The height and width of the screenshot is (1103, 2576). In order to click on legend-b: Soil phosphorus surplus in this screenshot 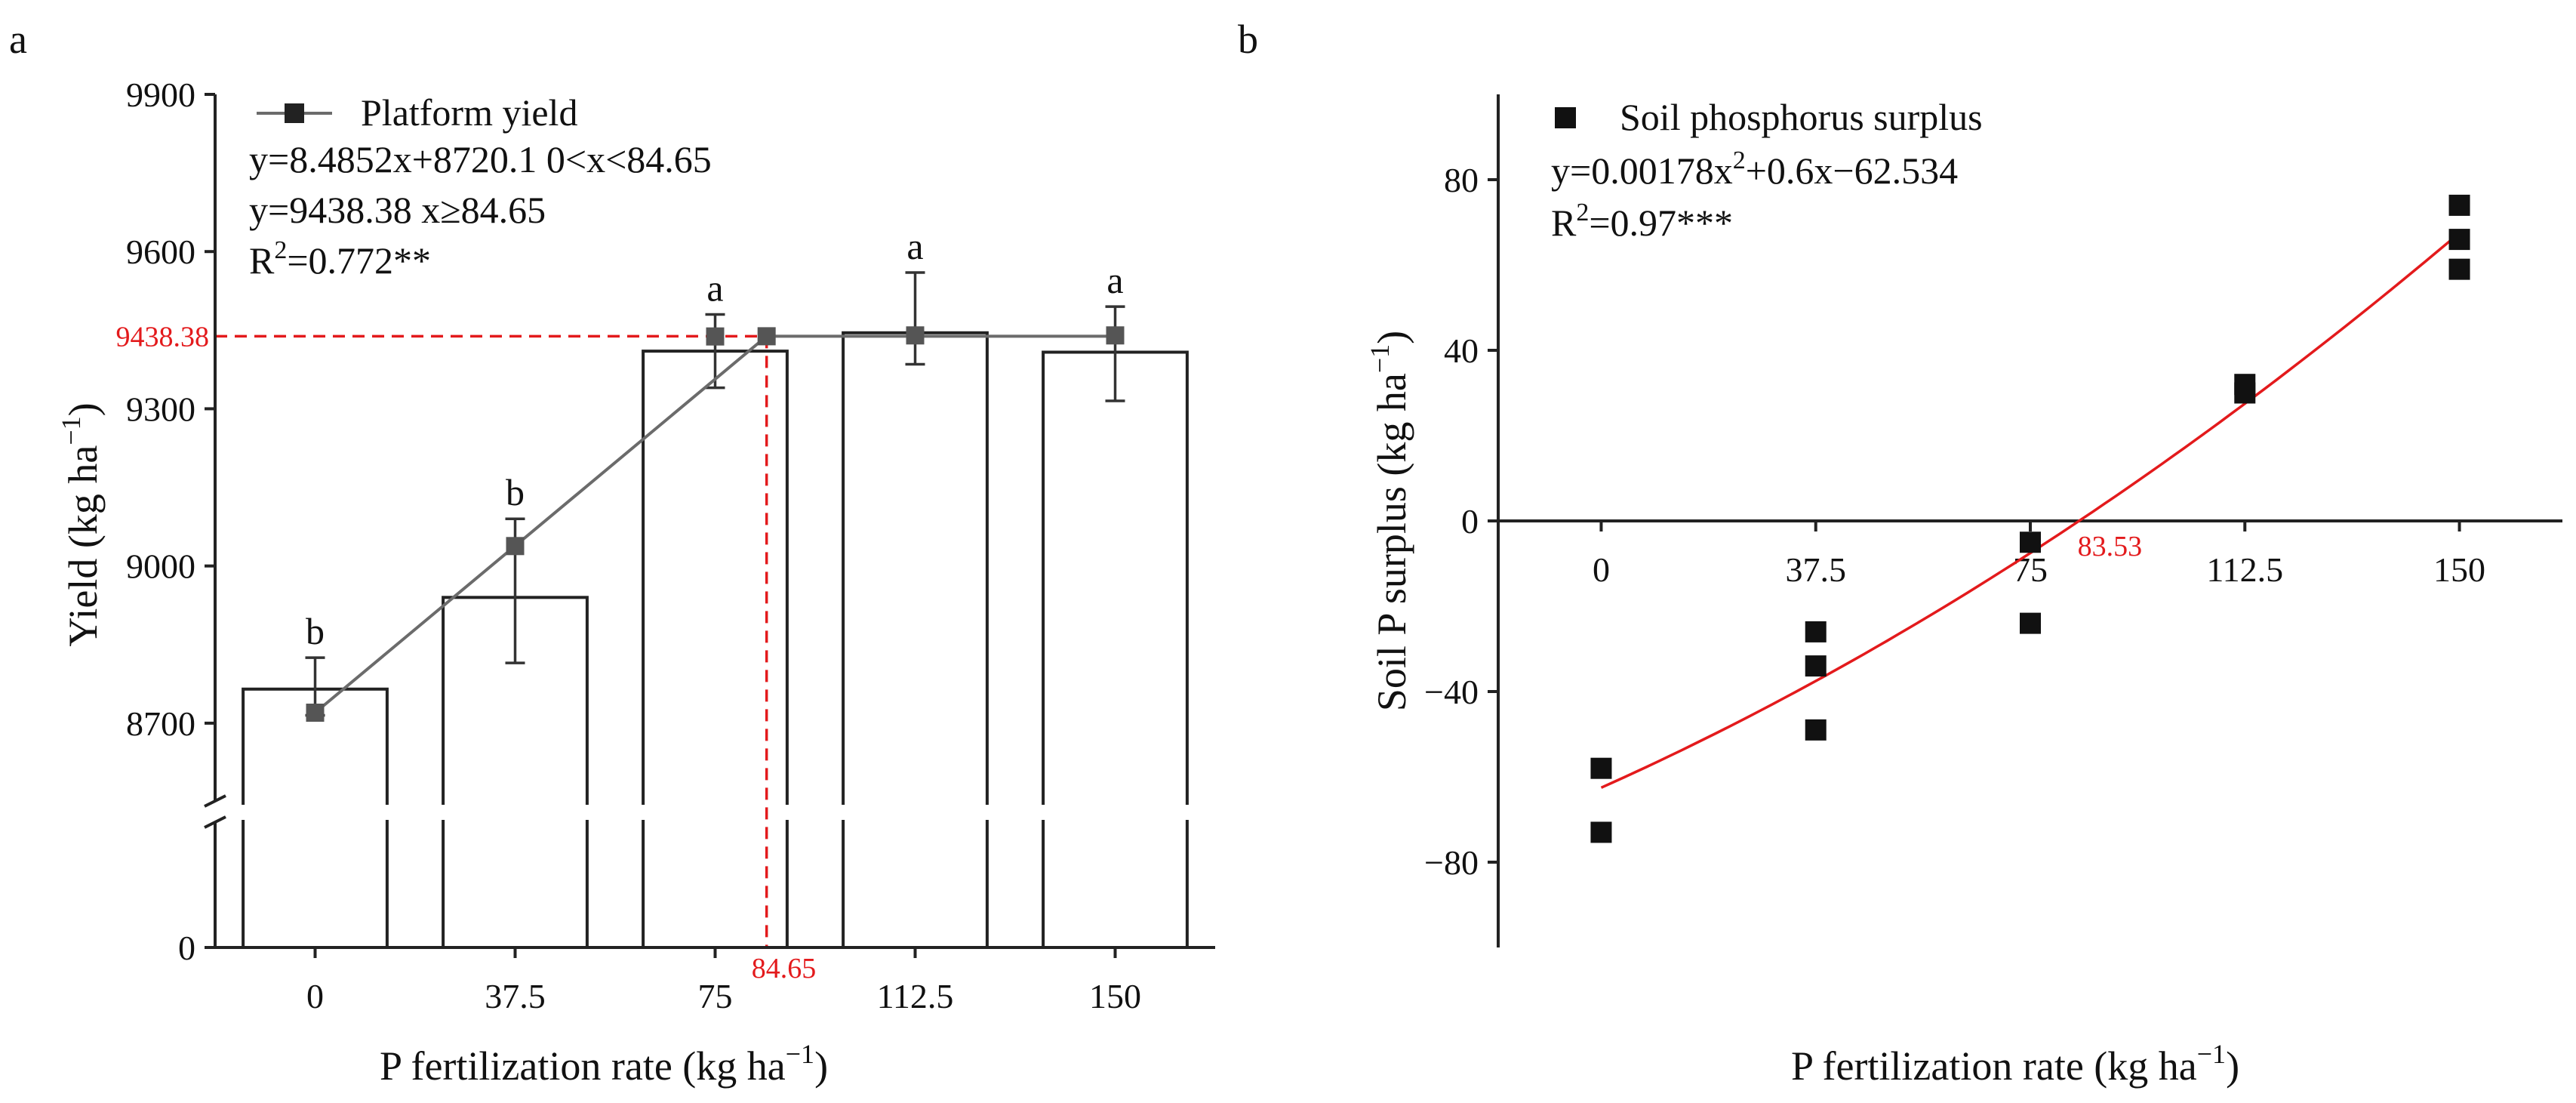, I will do `click(1769, 117)`.